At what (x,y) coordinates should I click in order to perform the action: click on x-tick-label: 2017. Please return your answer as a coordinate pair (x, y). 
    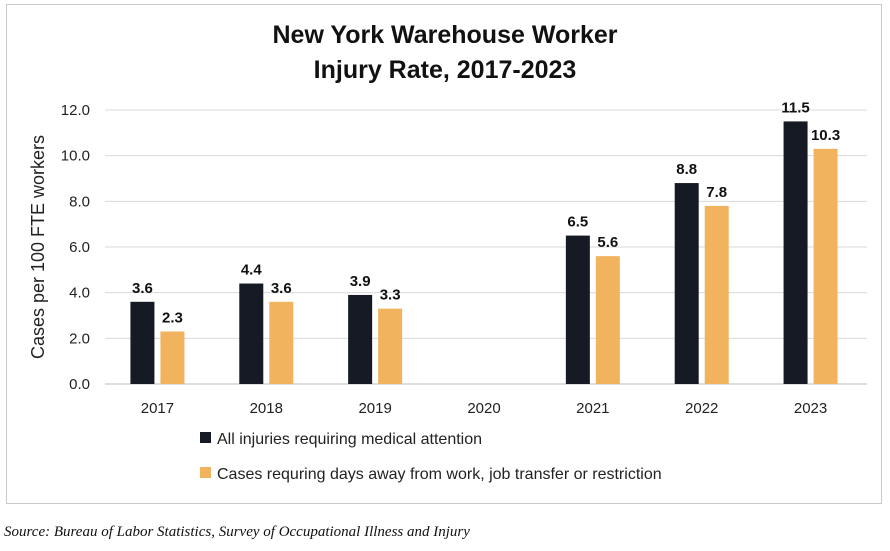
    Looking at the image, I should click on (157, 408).